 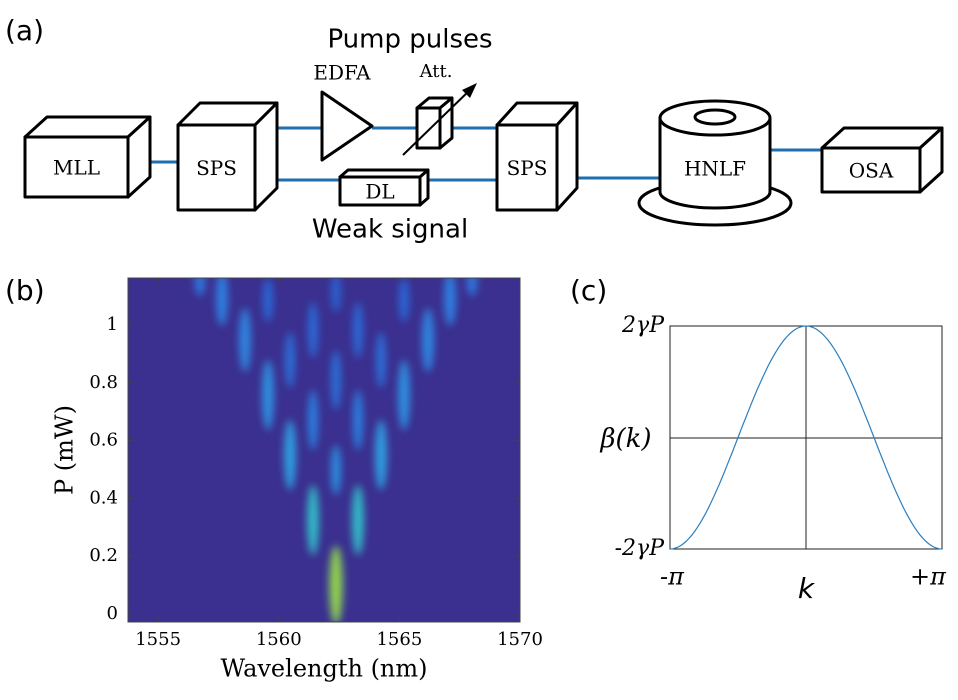 I want to click on x-tick-label: +π, so click(x=928, y=577).